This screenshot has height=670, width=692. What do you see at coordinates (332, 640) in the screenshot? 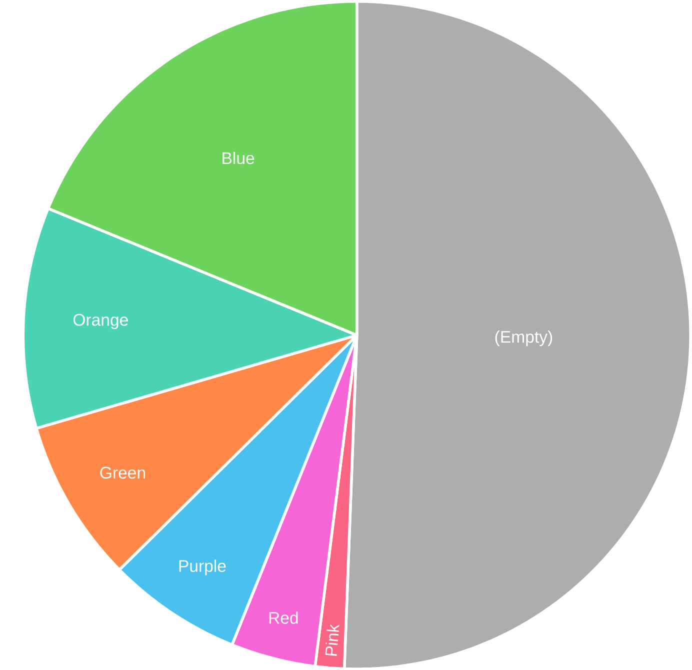
I see `slice-label: Pink` at bounding box center [332, 640].